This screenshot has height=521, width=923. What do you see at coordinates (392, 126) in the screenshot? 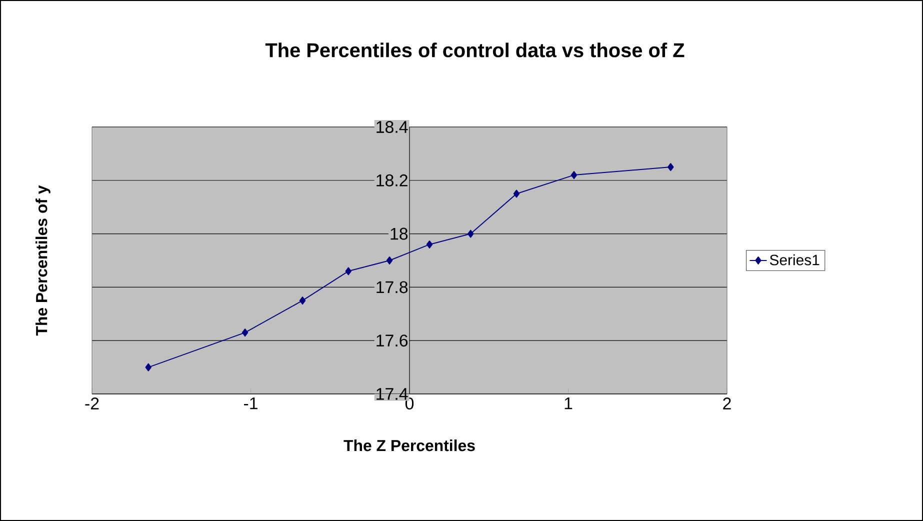
I see `y-tick-label: 18.4` at bounding box center [392, 126].